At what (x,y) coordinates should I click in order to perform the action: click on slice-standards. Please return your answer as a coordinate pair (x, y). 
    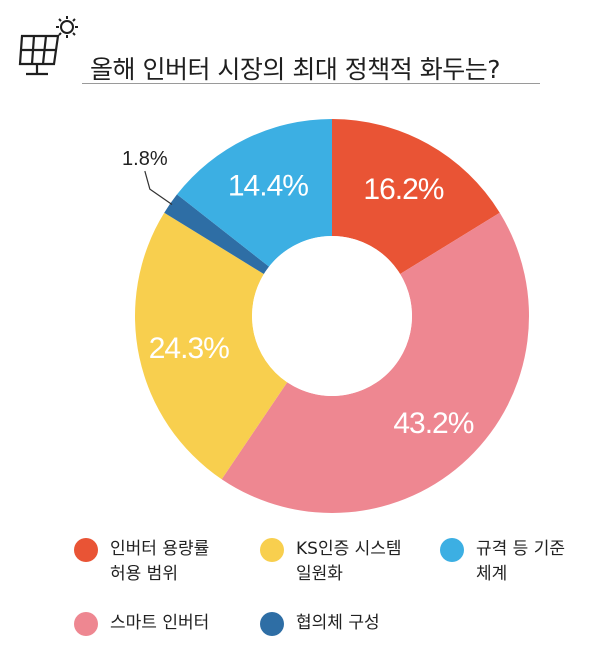
    Looking at the image, I should click on (254, 192).